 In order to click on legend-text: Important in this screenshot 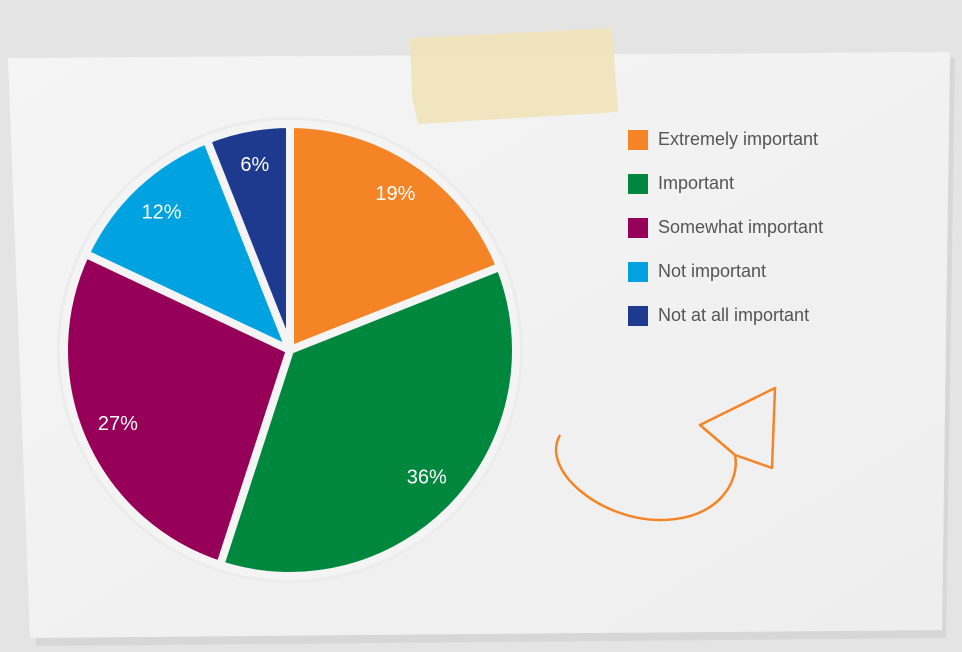, I will do `click(696, 183)`.